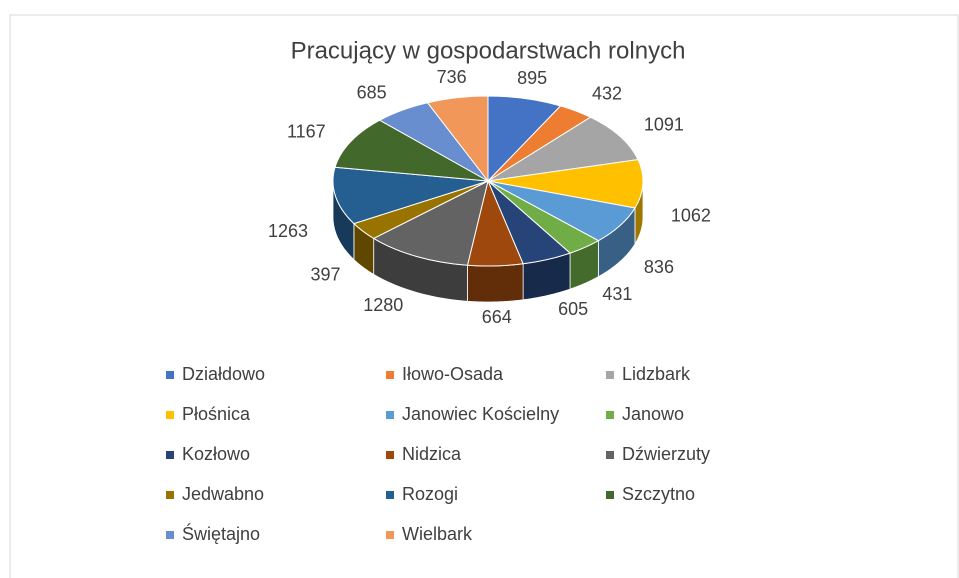 Image resolution: width=959 pixels, height=578 pixels. I want to click on data-label: 1280, so click(383, 305).